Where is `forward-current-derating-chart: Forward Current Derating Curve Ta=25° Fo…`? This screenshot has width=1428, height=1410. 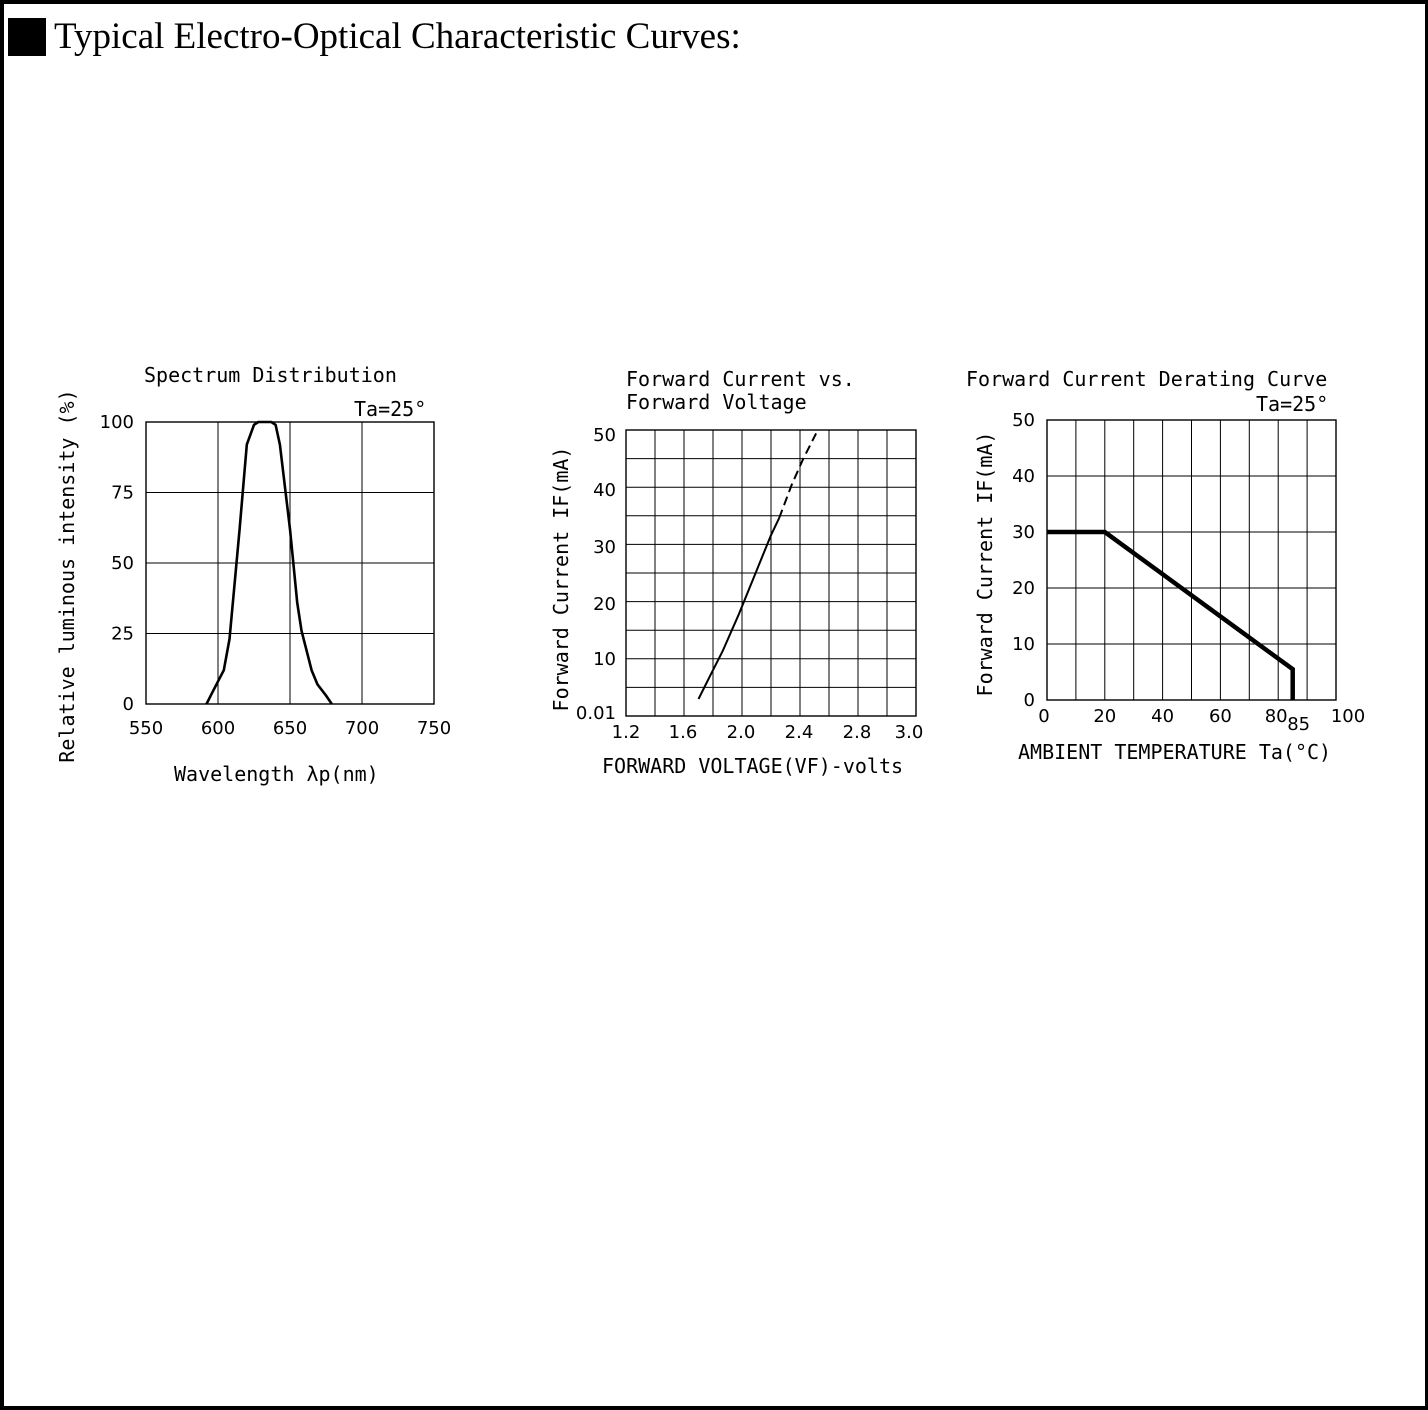
forward-current-derating-chart: Forward Current Derating Curve Ta=25° Fo… is located at coordinates (1165, 565).